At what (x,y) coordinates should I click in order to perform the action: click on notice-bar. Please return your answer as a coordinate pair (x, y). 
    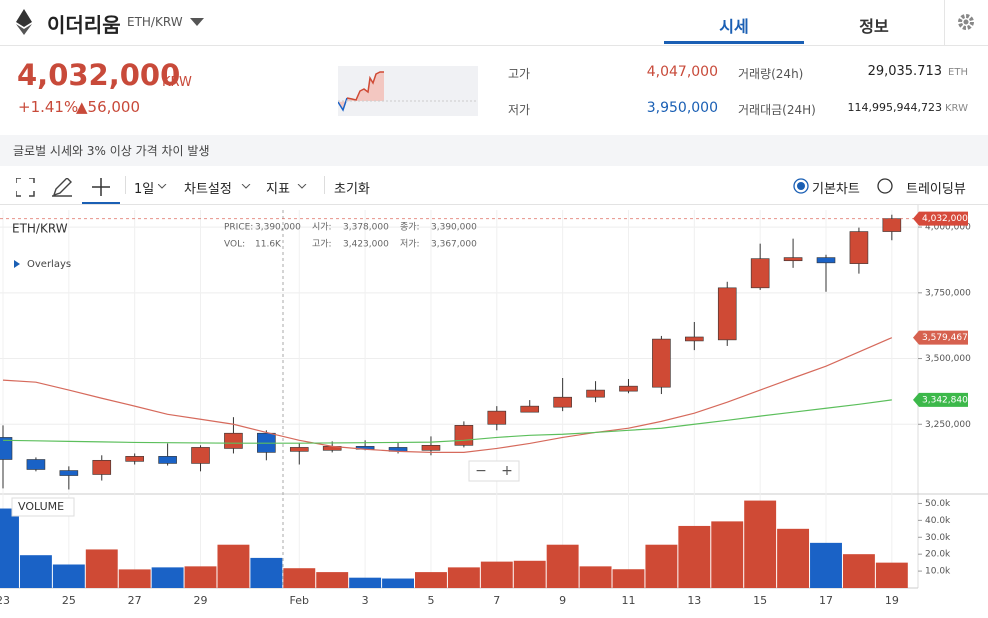
    Looking at the image, I should click on (494, 150).